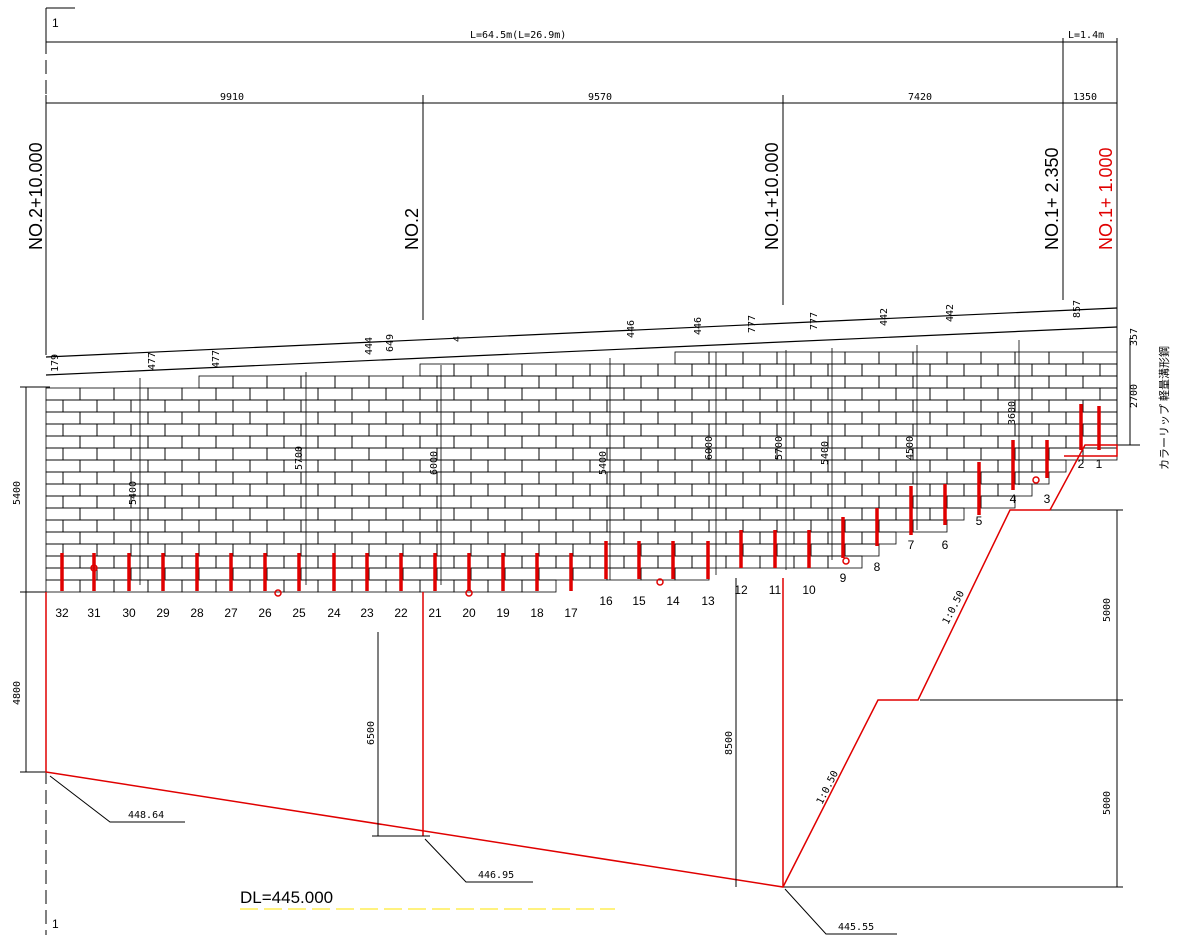 The height and width of the screenshot is (937, 1189). Describe the element at coordinates (910, 448) in the screenshot. I see `inner-dim-label: 4500` at that location.